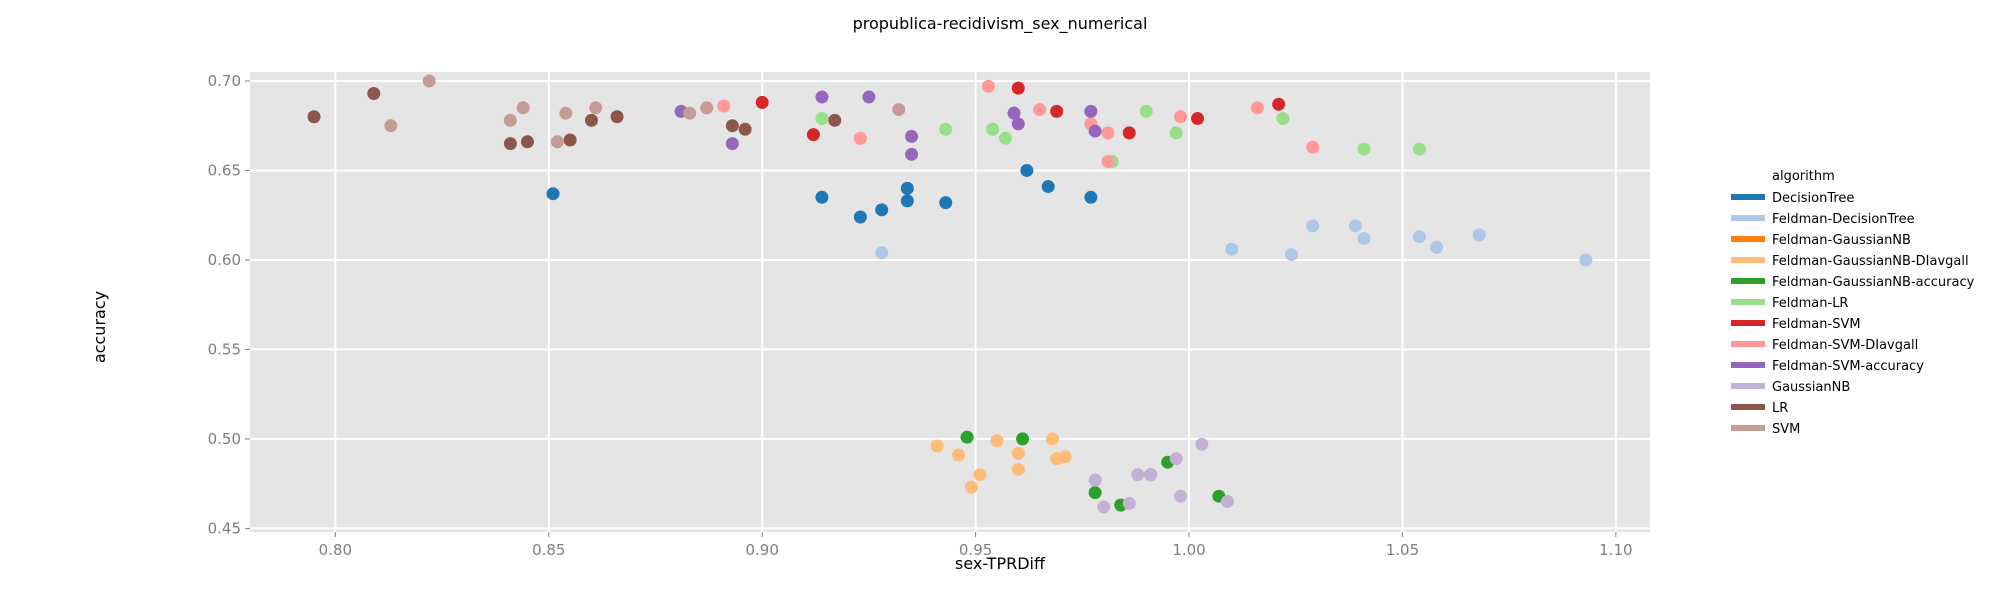  I want to click on y-tick-label: 0.45, so click(224, 528).